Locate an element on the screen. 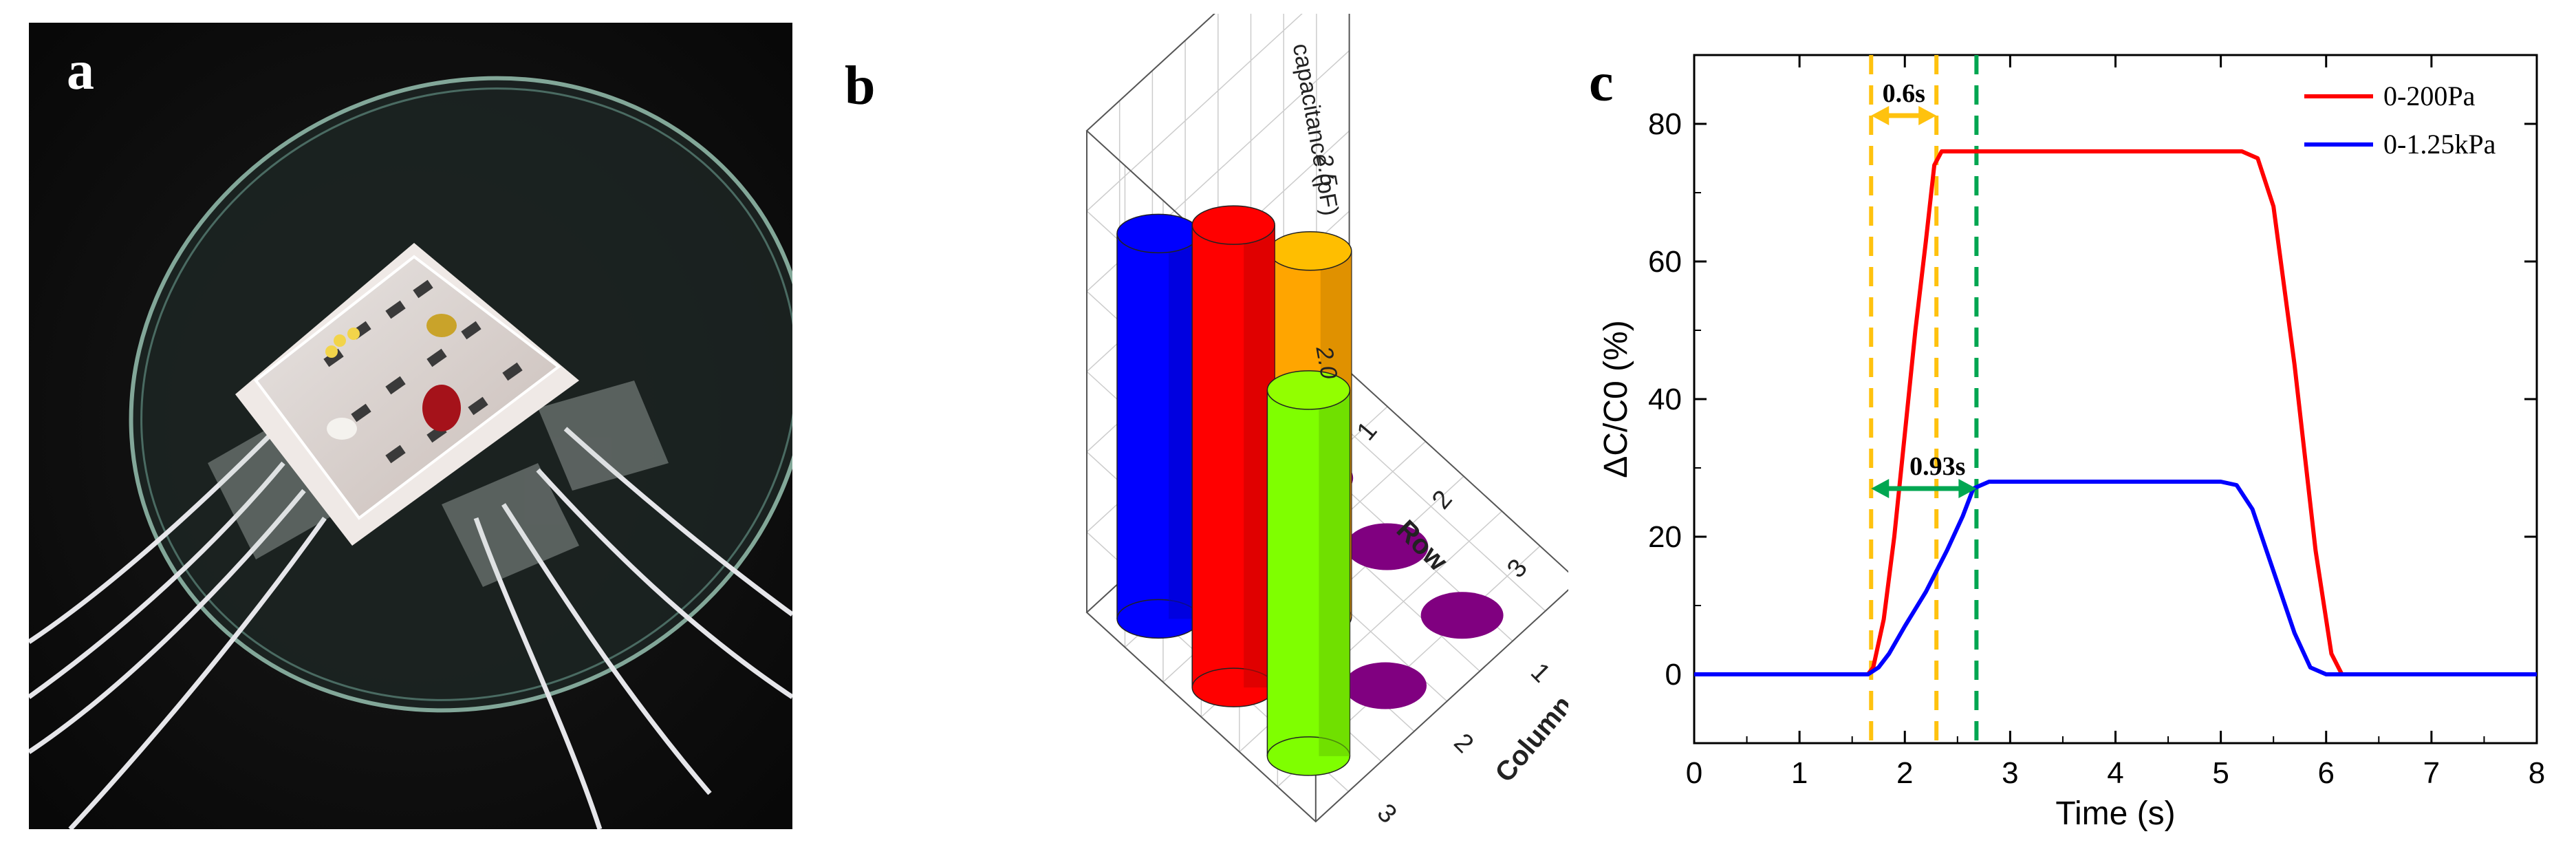 Image resolution: width=2576 pixels, height=856 pixels. sensor-pad is located at coordinates (407, 387).